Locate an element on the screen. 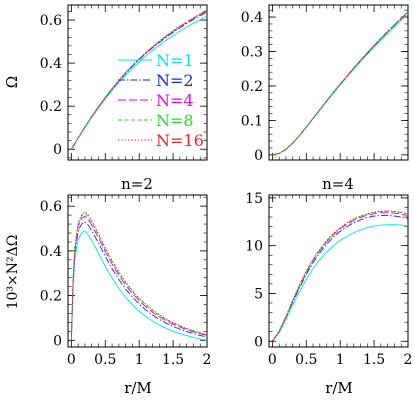  row-label-n2: n=2 is located at coordinates (137, 184).